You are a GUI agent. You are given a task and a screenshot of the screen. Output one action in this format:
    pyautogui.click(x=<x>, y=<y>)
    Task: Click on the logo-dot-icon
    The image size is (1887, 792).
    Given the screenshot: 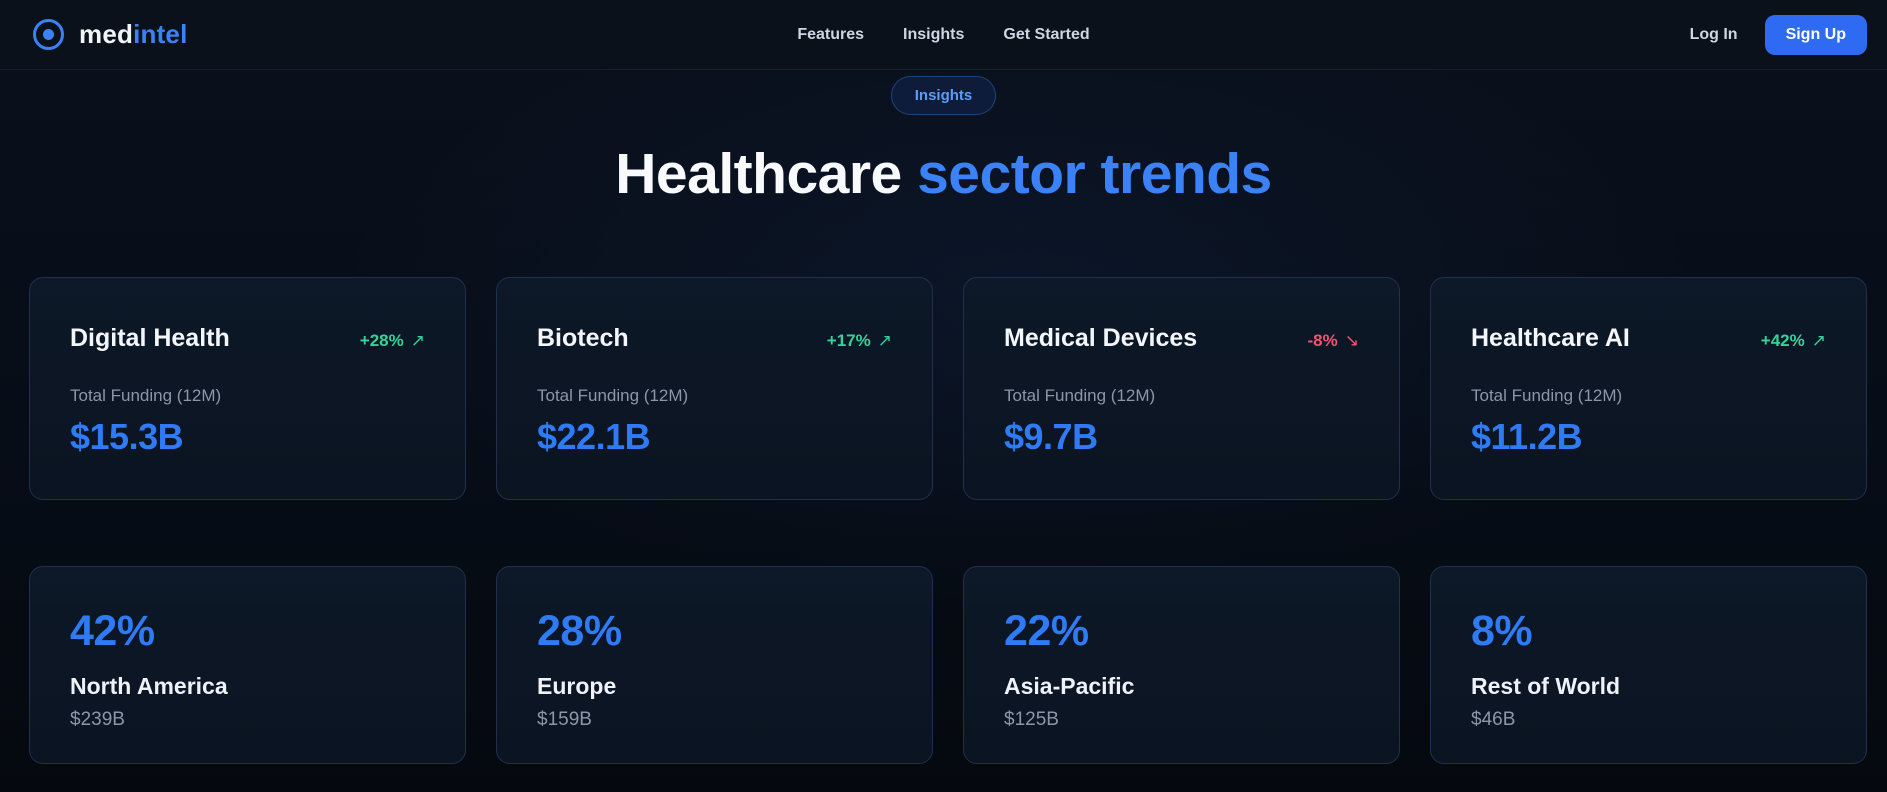 What is the action you would take?
    pyautogui.click(x=48, y=34)
    